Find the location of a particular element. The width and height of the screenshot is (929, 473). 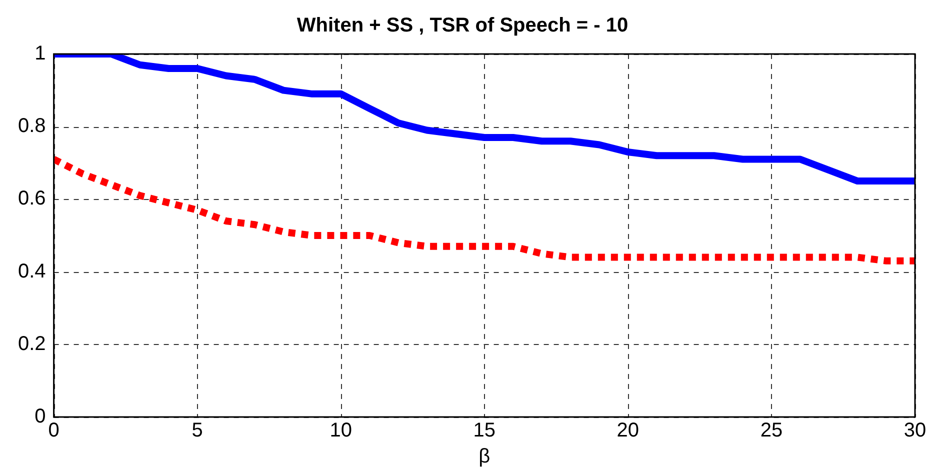

x-tick-label: 25 is located at coordinates (771, 431).